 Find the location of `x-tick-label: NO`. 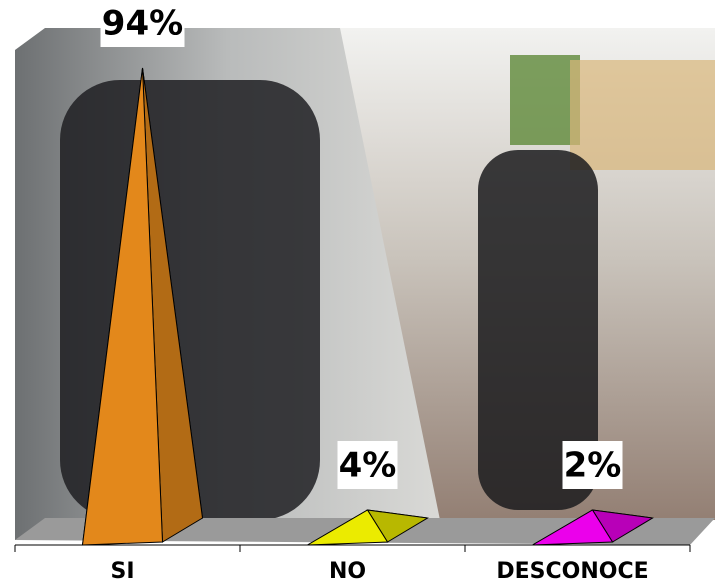

x-tick-label: NO is located at coordinates (347, 571).